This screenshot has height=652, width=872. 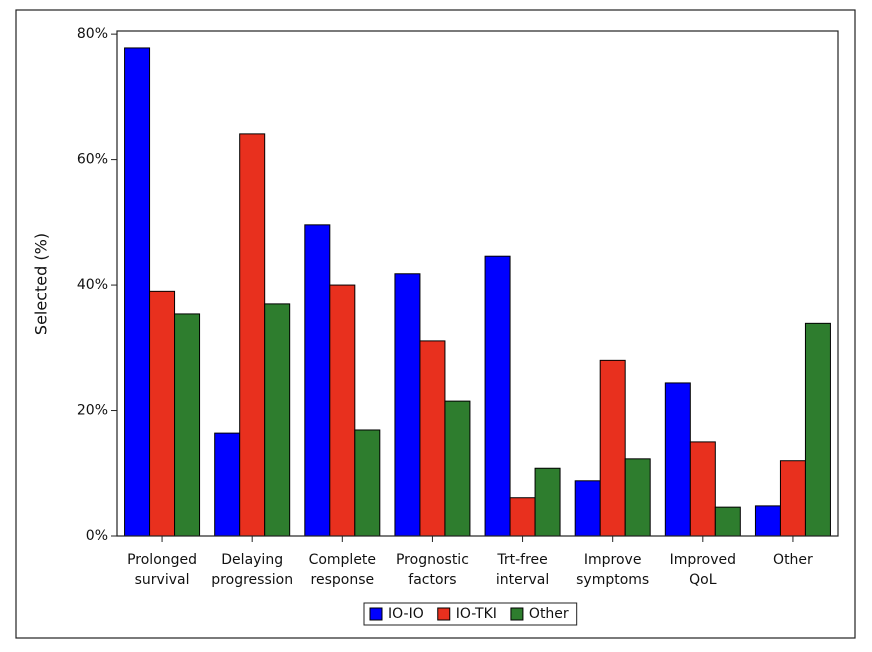 I want to click on x-tick-label: Improved, so click(x=703, y=560).